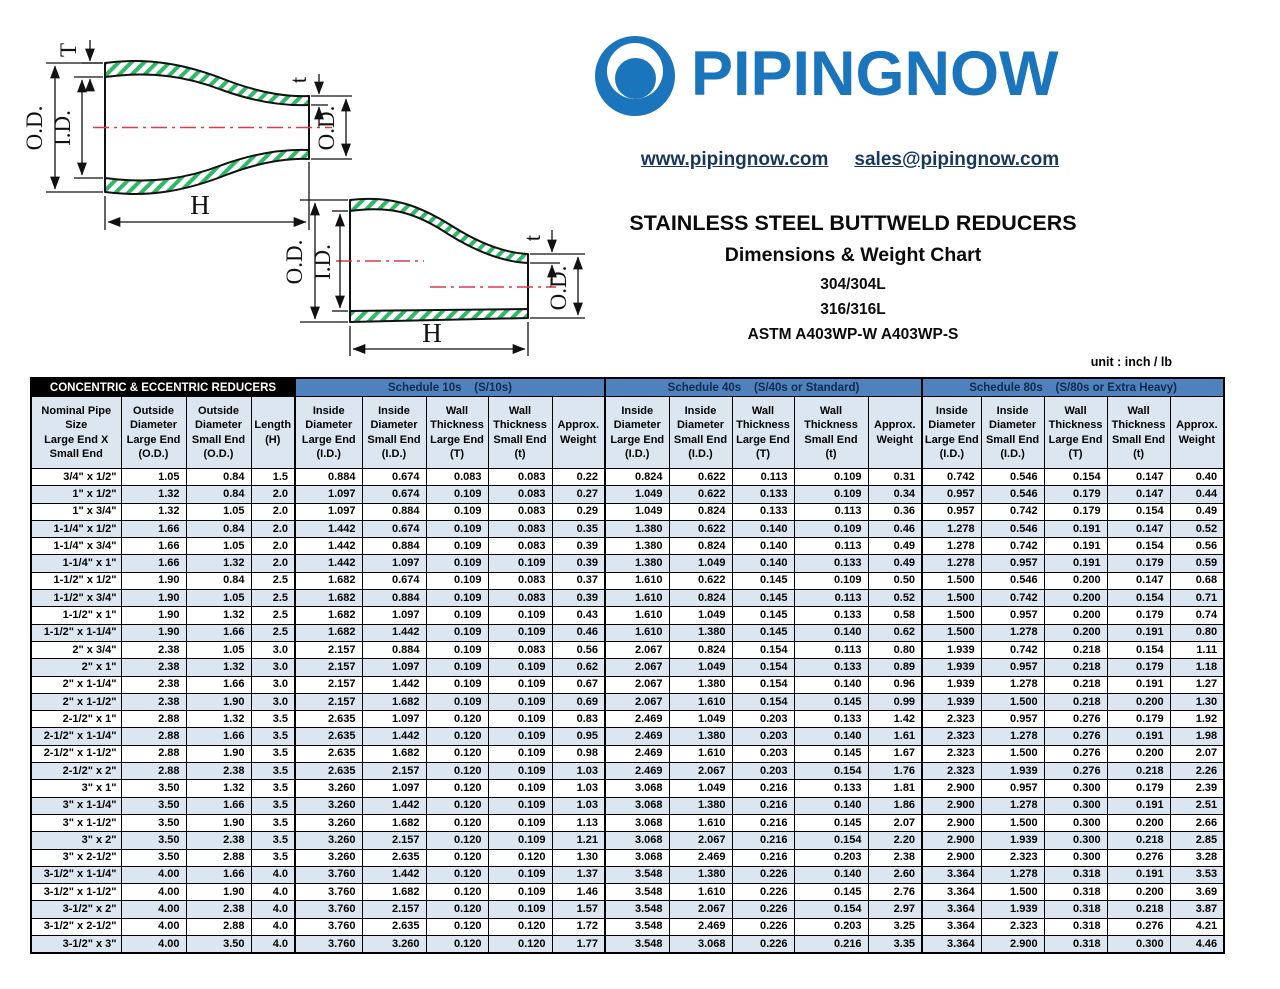 The width and height of the screenshot is (1280, 989). Describe the element at coordinates (328, 788) in the screenshot. I see `table-cell: 3.260` at that location.